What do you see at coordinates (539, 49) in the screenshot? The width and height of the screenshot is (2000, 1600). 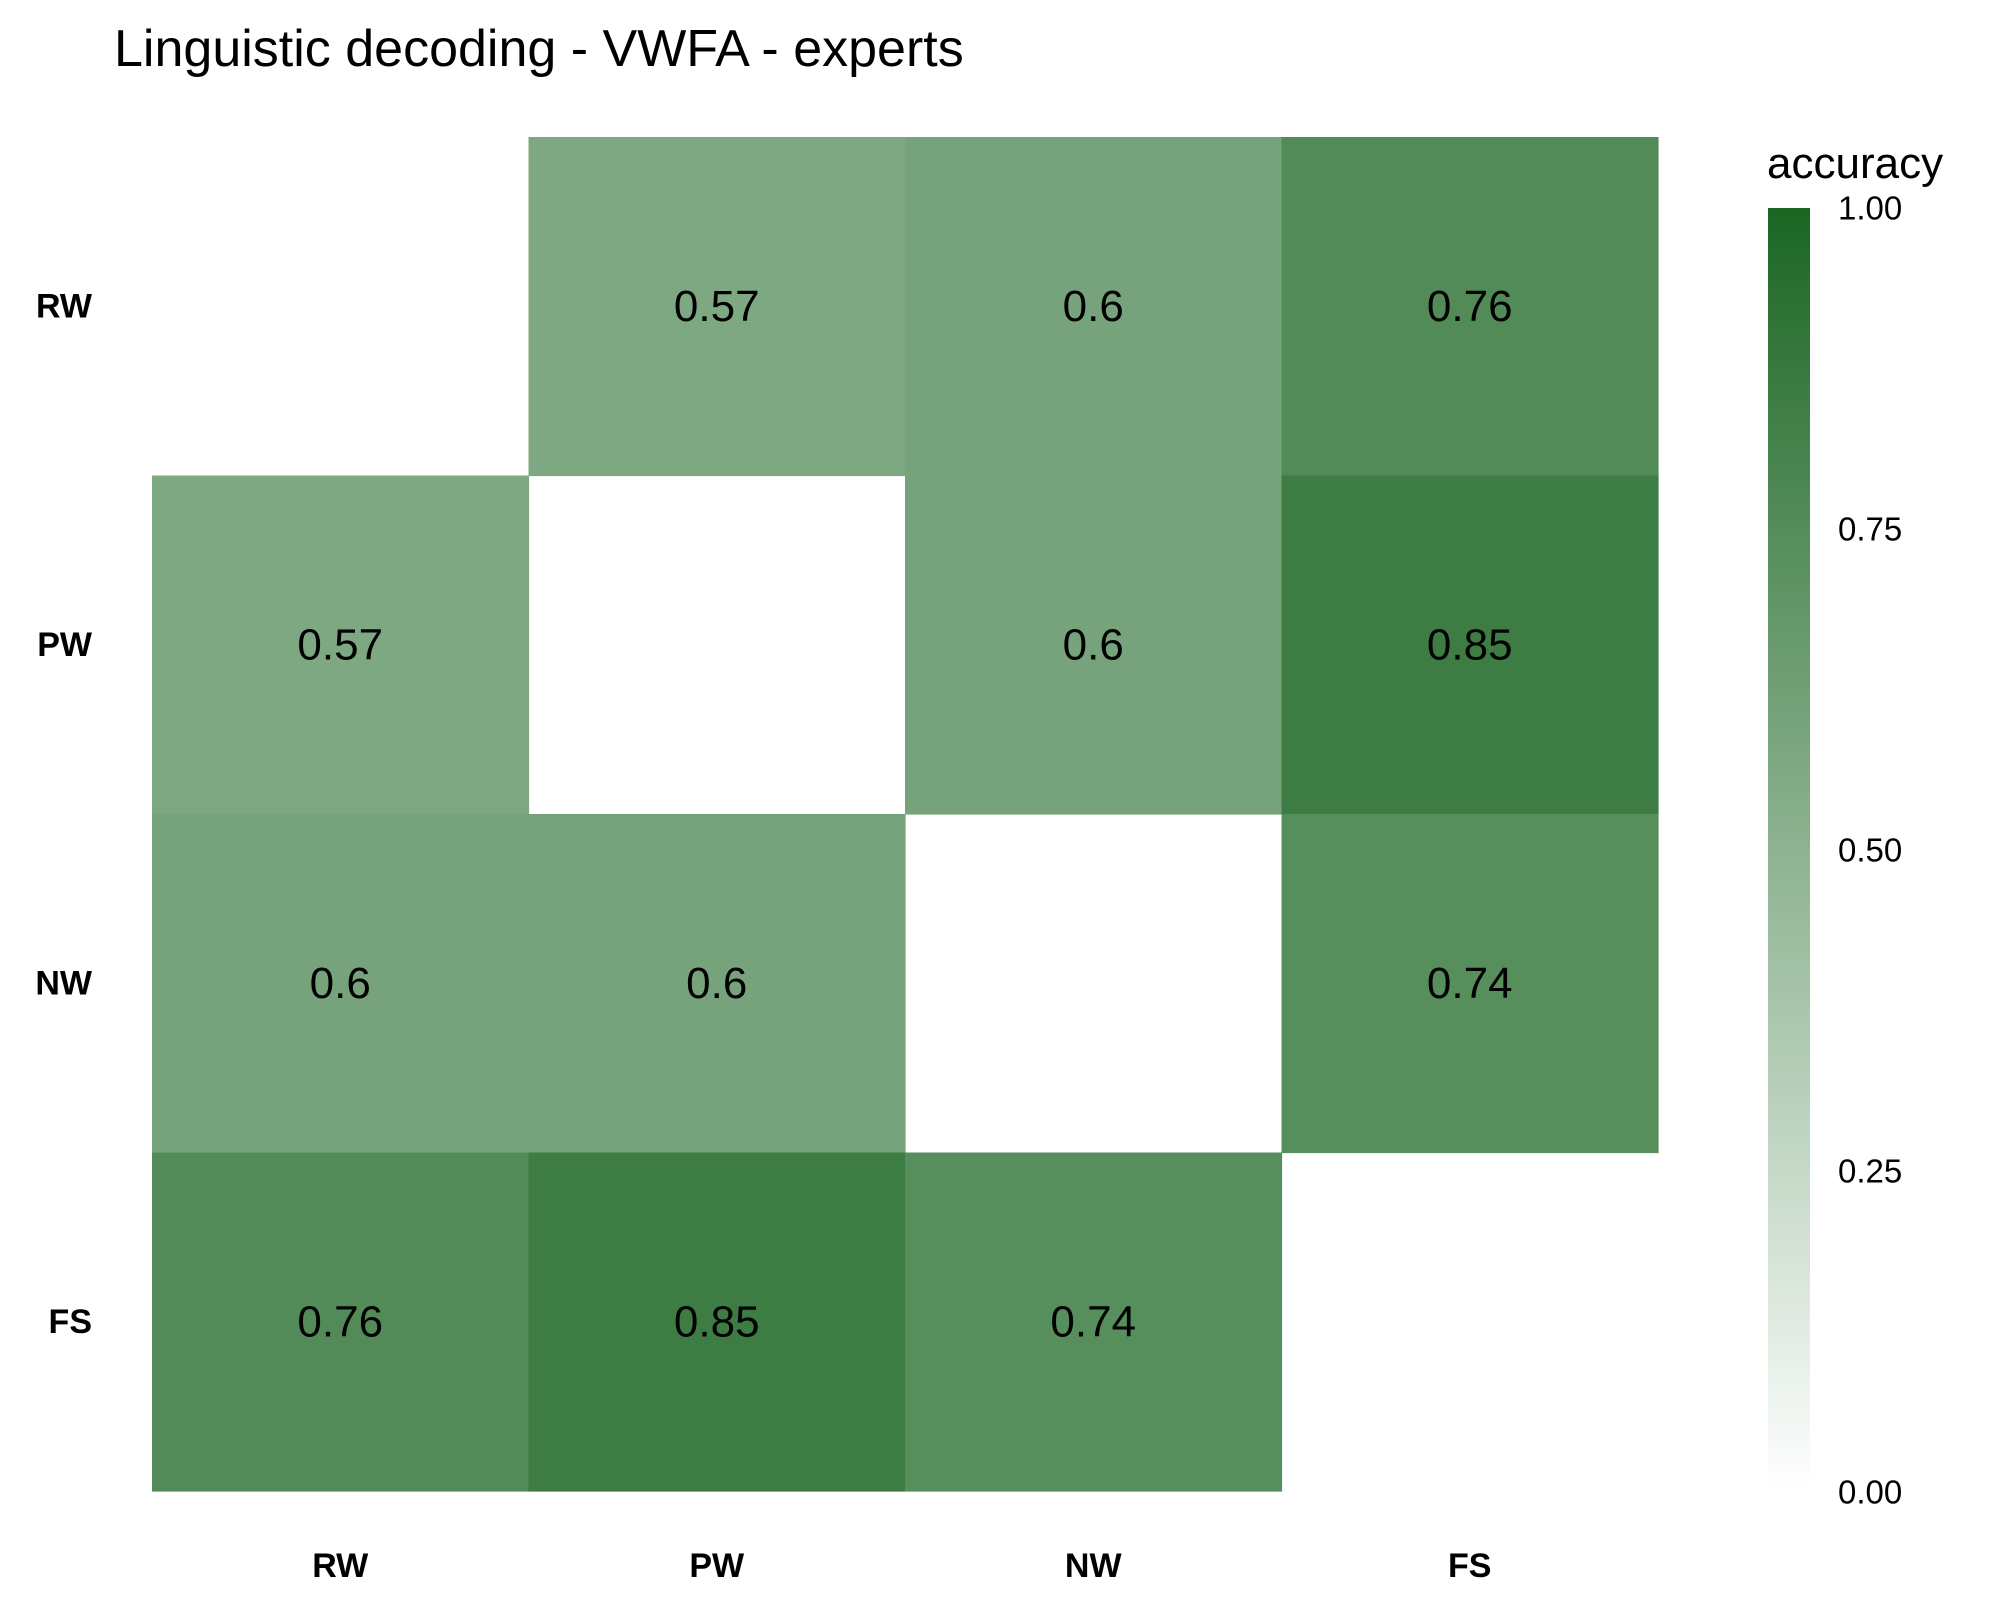 I see `chart-title: Linguistic decoding - VWFA - experts` at bounding box center [539, 49].